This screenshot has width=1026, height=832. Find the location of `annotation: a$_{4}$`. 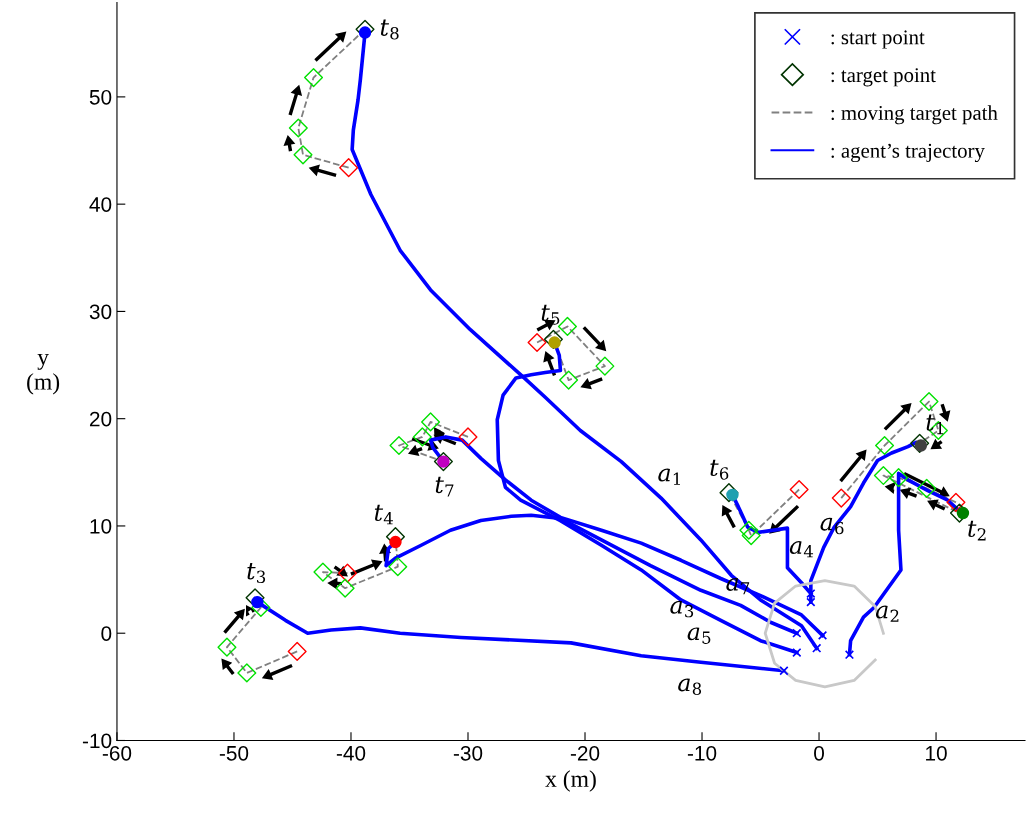

annotation: a$_{4}$ is located at coordinates (801, 549).